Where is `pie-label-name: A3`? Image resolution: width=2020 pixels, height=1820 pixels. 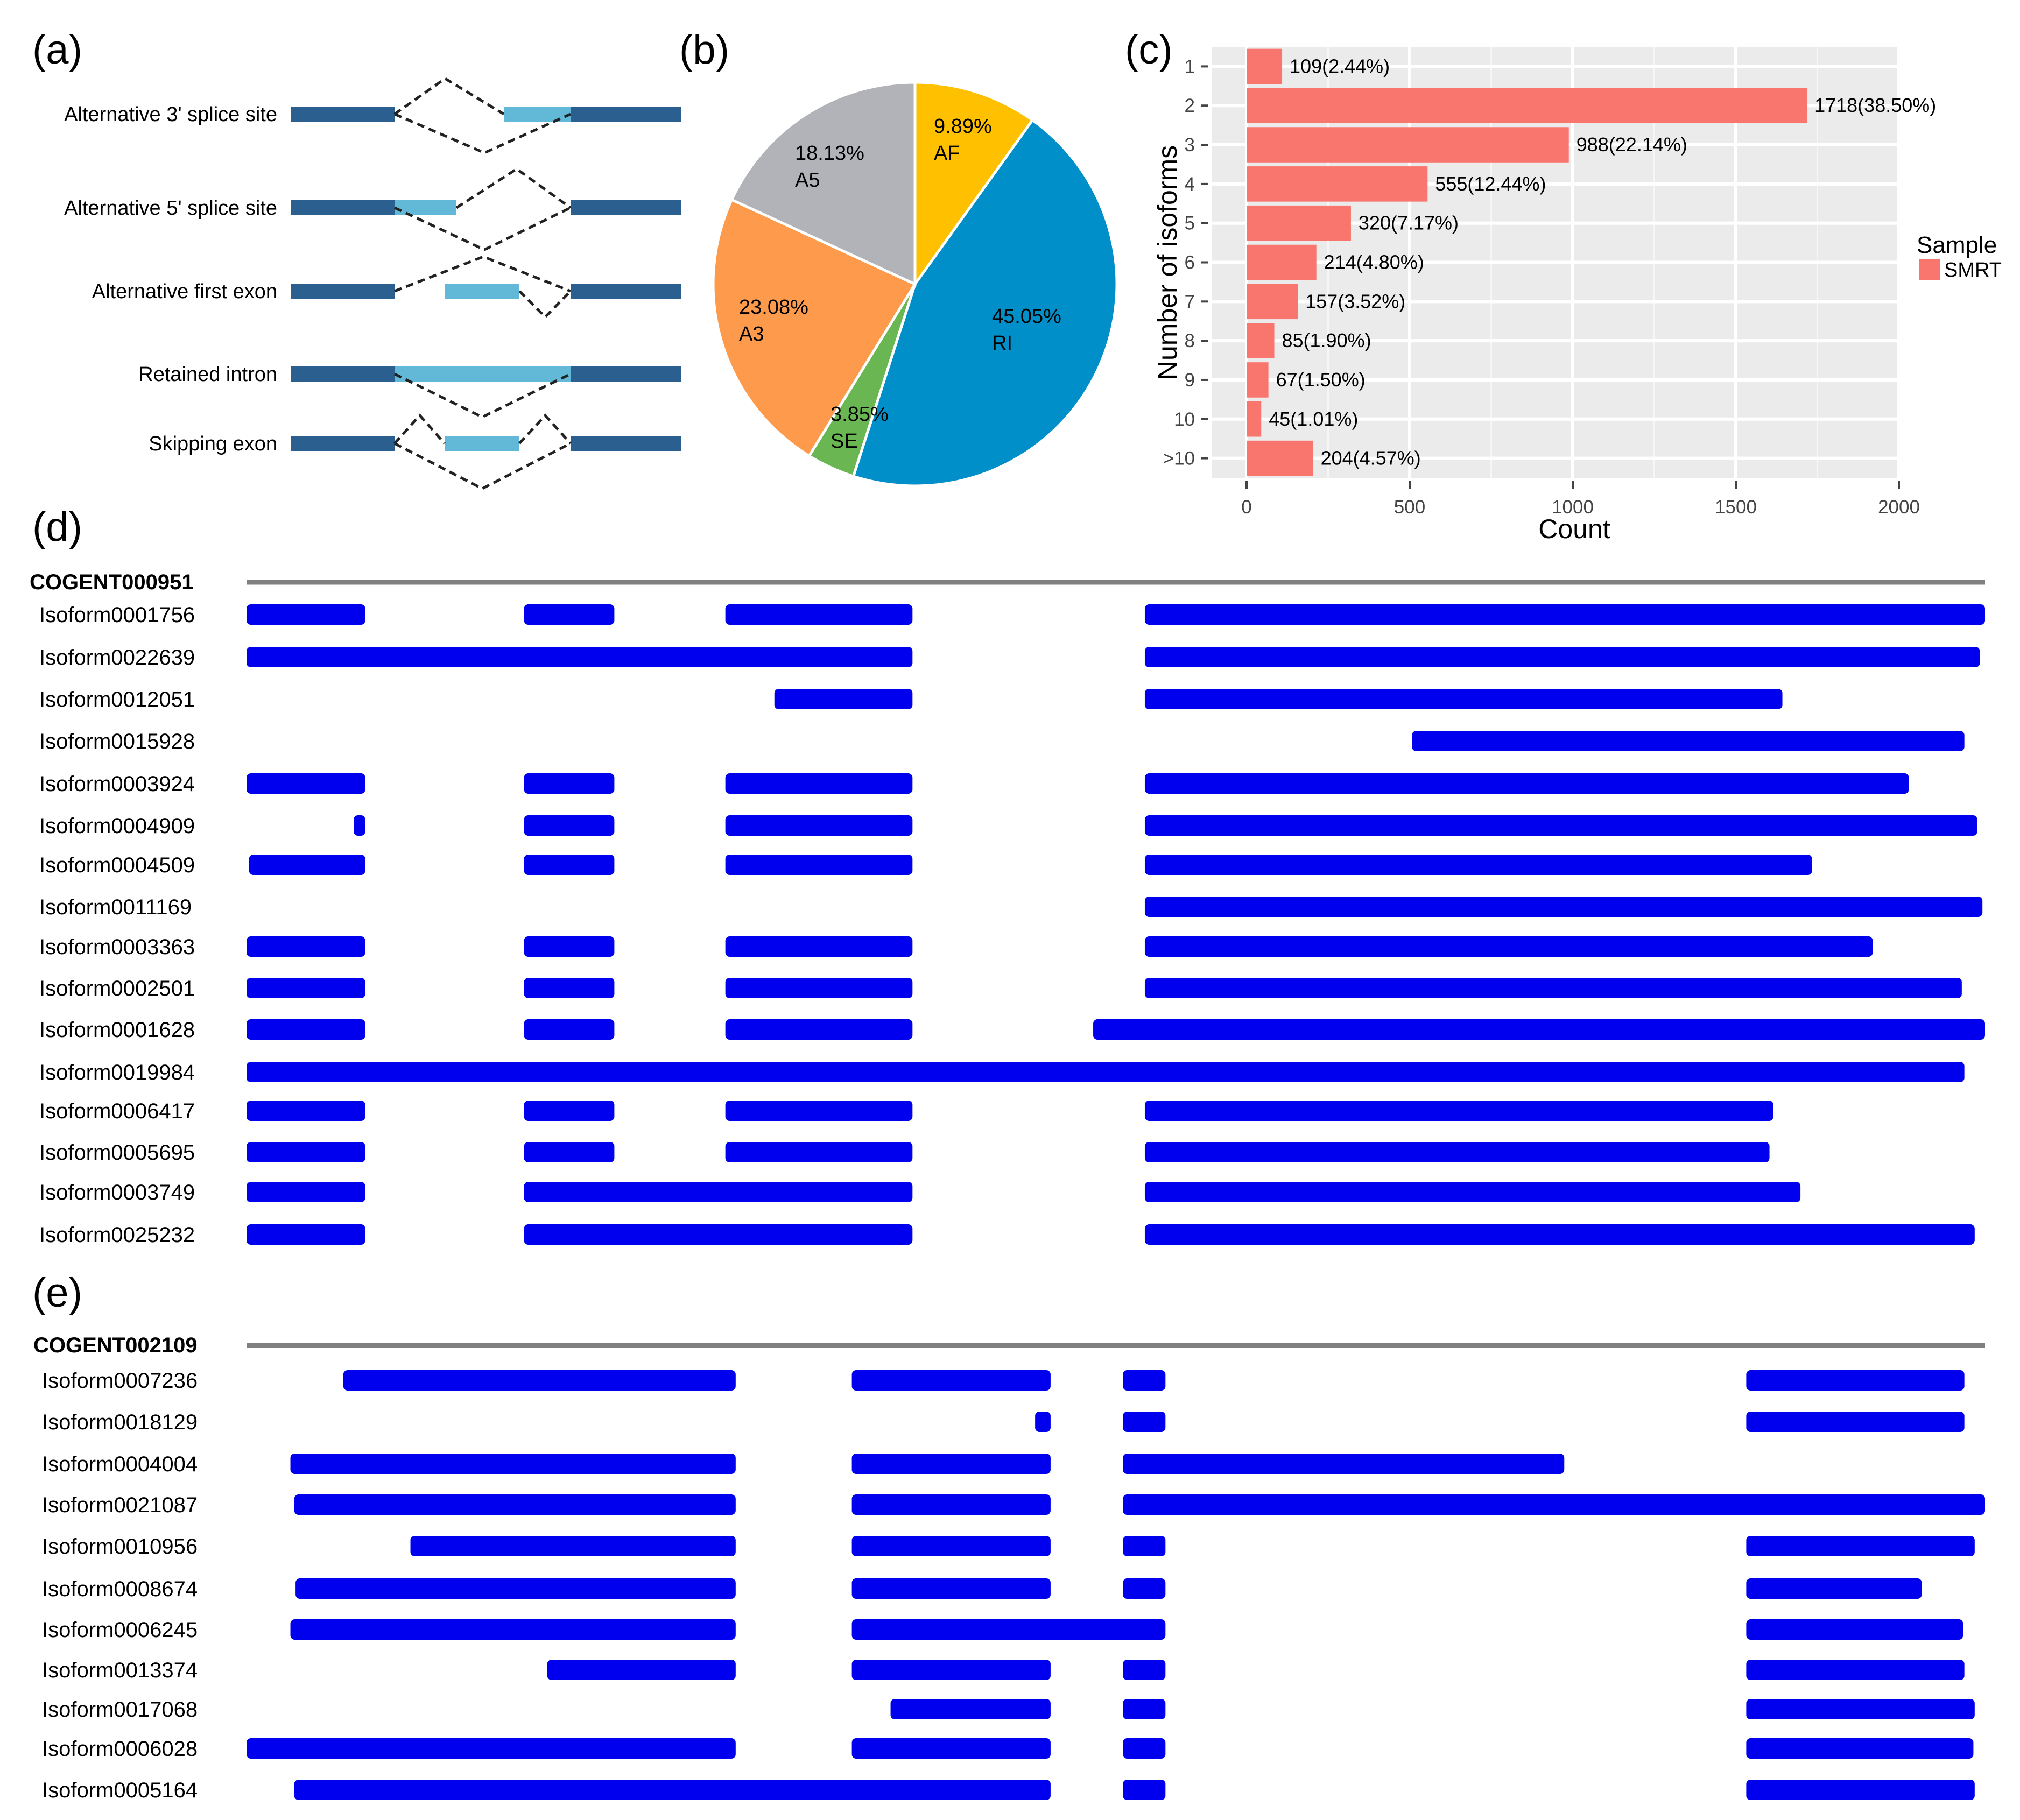 pie-label-name: A3 is located at coordinates (752, 334).